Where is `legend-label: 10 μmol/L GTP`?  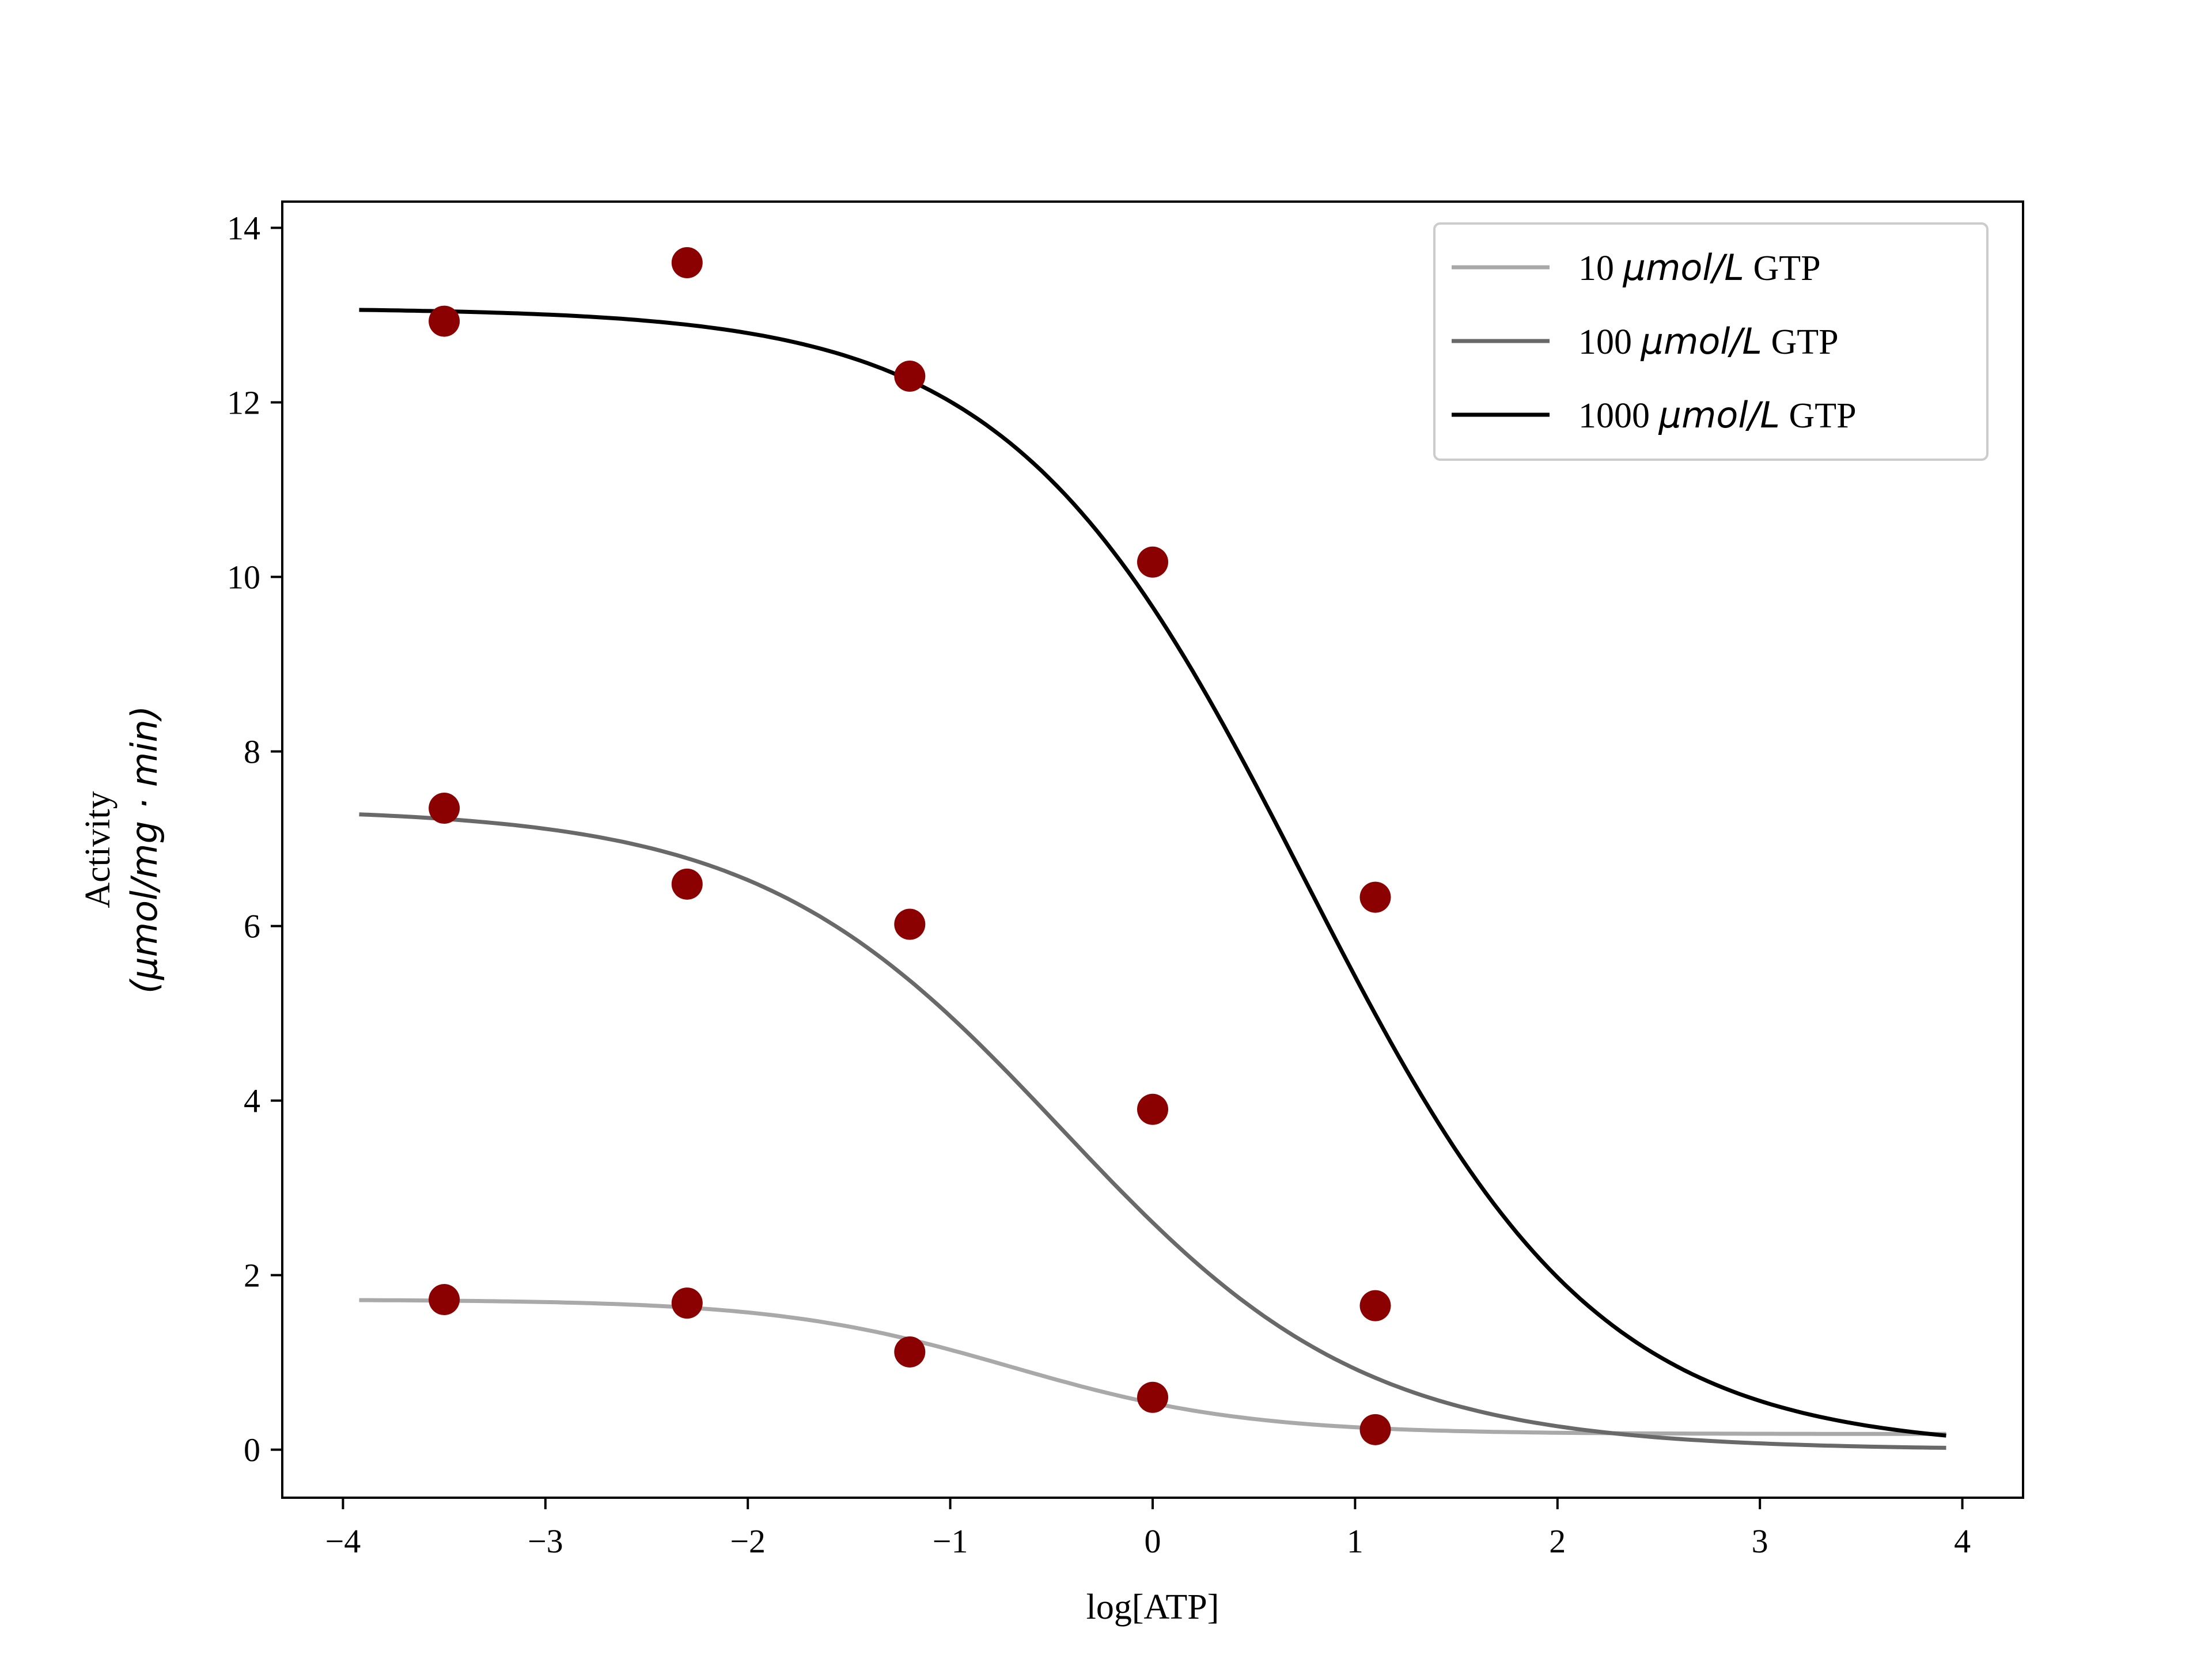
legend-label: 10 μmol/L GTP is located at coordinates (1699, 268).